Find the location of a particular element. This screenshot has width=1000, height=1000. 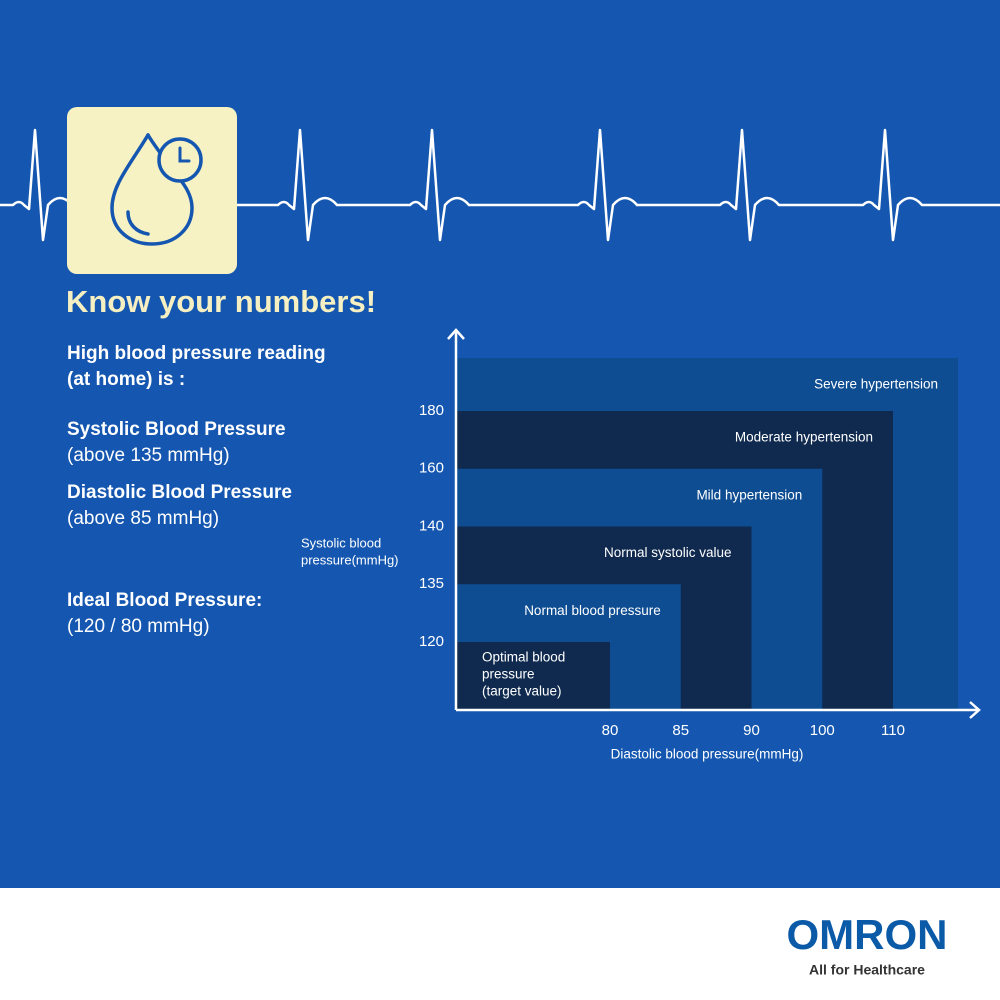

title: Know your numbers! is located at coordinates (221, 301).